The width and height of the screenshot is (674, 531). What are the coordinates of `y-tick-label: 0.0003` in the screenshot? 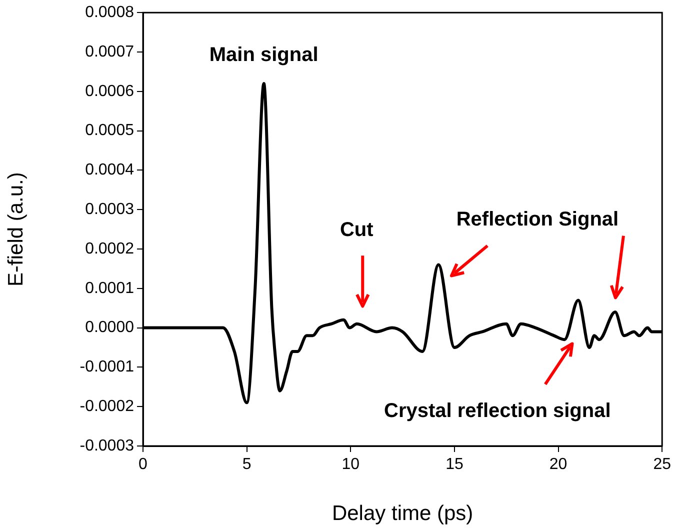 It's located at (109, 209).